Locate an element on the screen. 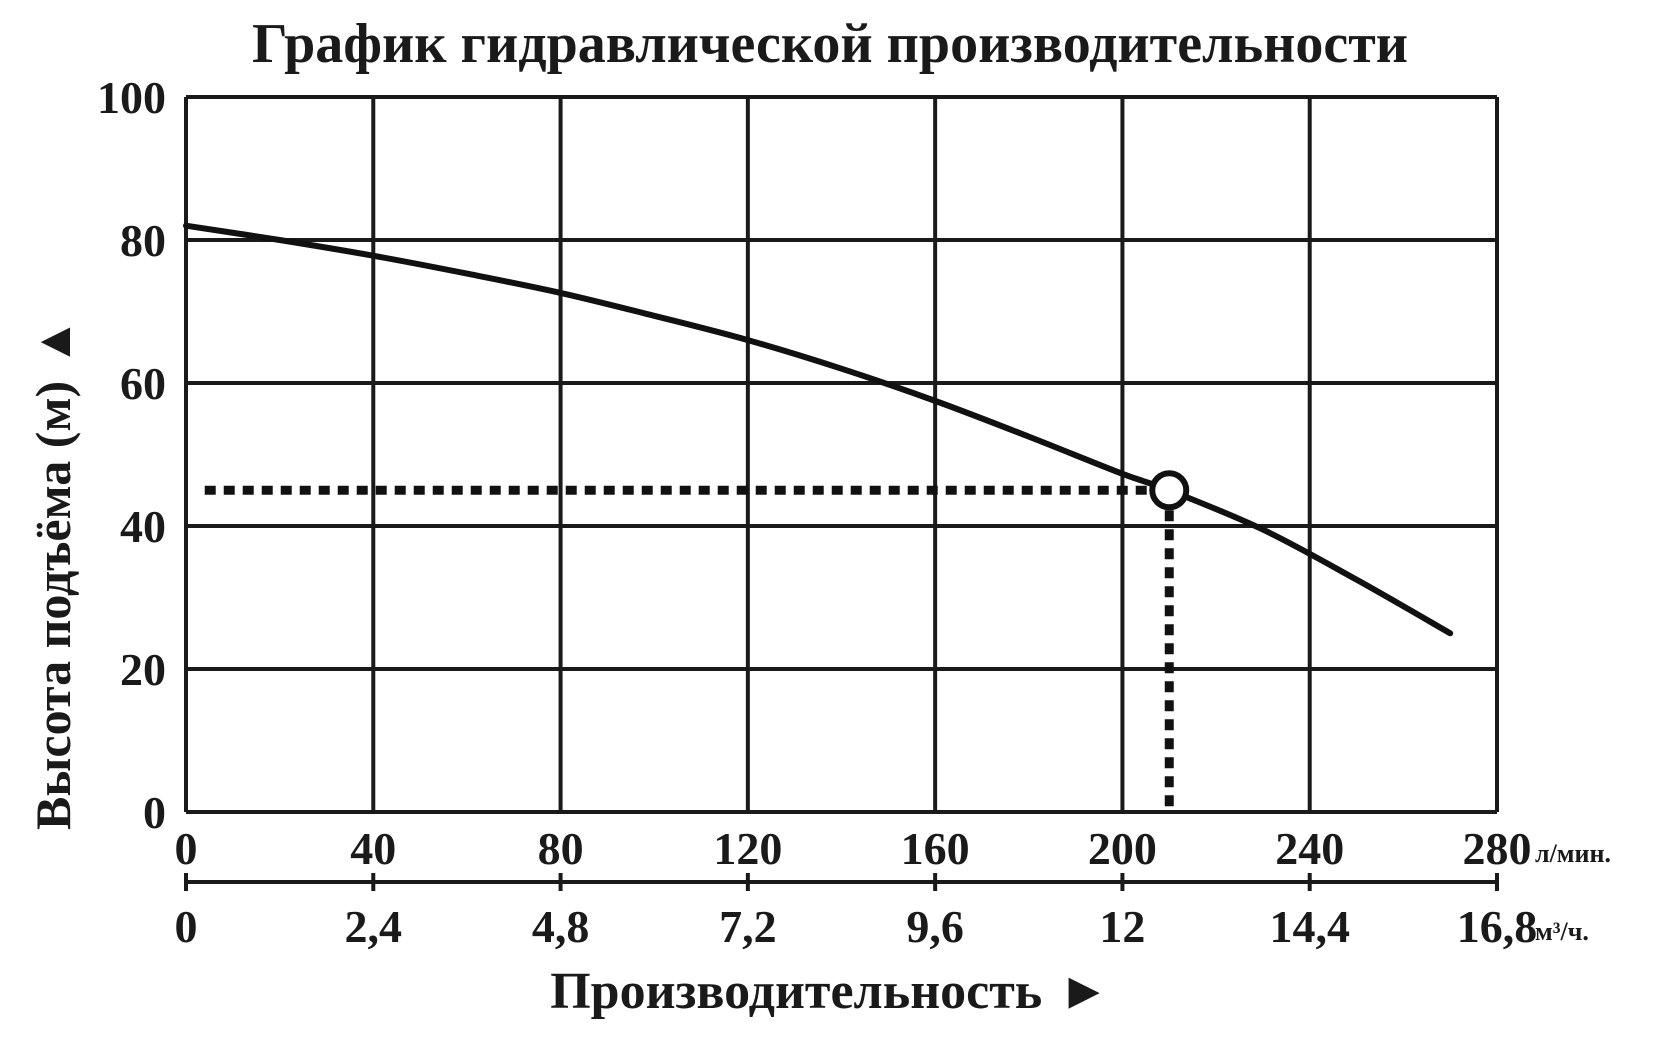 The height and width of the screenshot is (1039, 1660). x2-tick-label: 12 is located at coordinates (1122, 926).